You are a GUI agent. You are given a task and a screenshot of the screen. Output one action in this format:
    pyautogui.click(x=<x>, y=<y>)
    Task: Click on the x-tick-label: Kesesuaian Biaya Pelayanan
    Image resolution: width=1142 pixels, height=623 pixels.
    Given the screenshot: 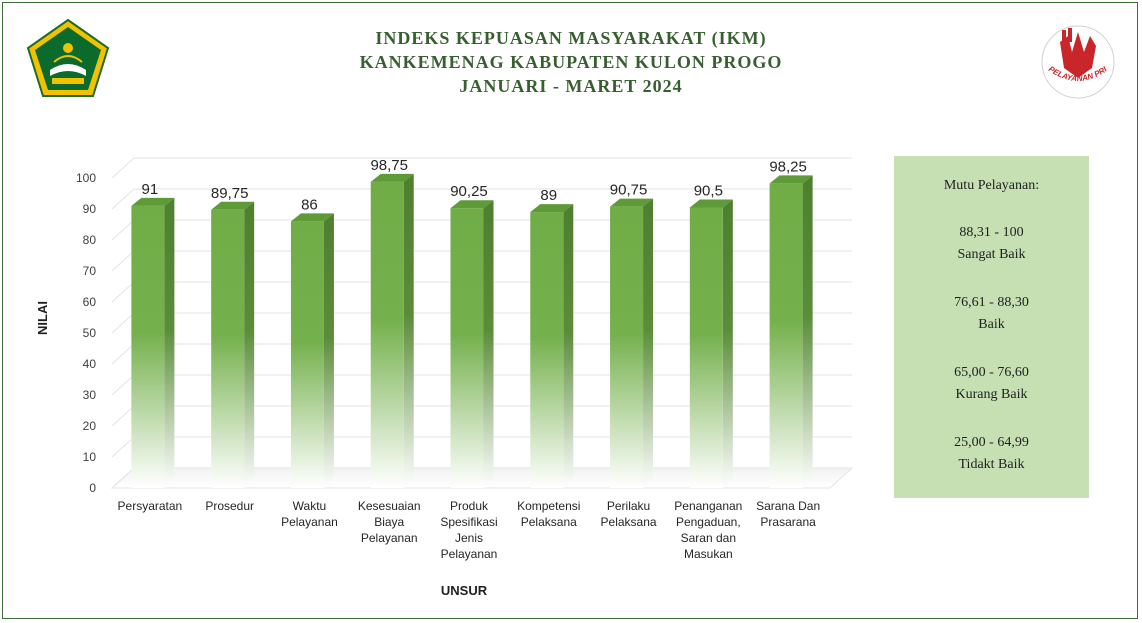 What is the action you would take?
    pyautogui.click(x=389, y=522)
    